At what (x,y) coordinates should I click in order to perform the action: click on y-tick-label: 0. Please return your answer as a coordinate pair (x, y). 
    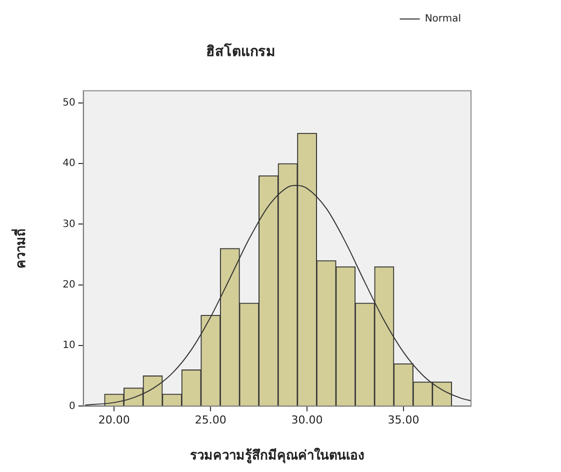
    Looking at the image, I should click on (72, 406).